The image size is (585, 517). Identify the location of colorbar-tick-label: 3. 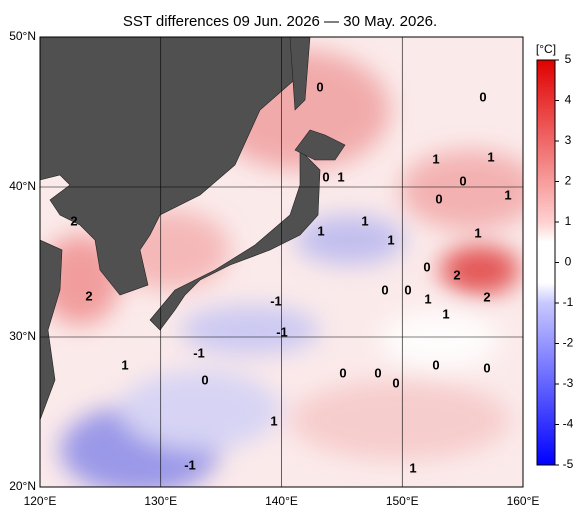
(568, 140).